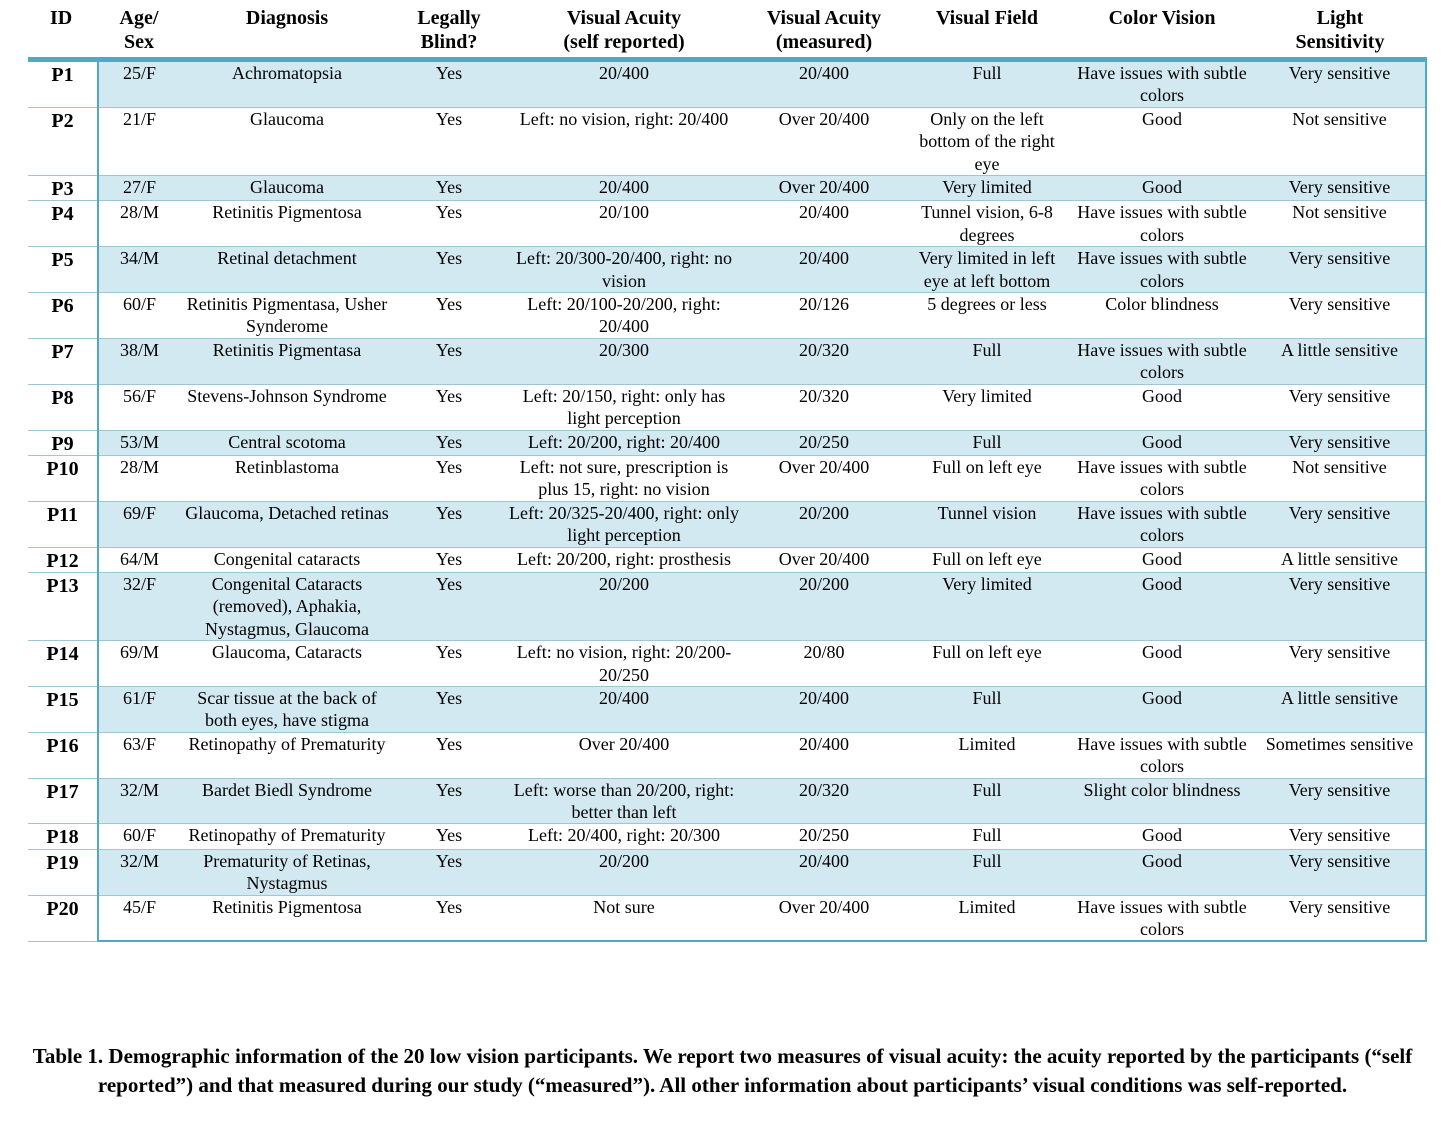  Describe the element at coordinates (139, 188) in the screenshot. I see `cell-age-sex: 27/F` at that location.